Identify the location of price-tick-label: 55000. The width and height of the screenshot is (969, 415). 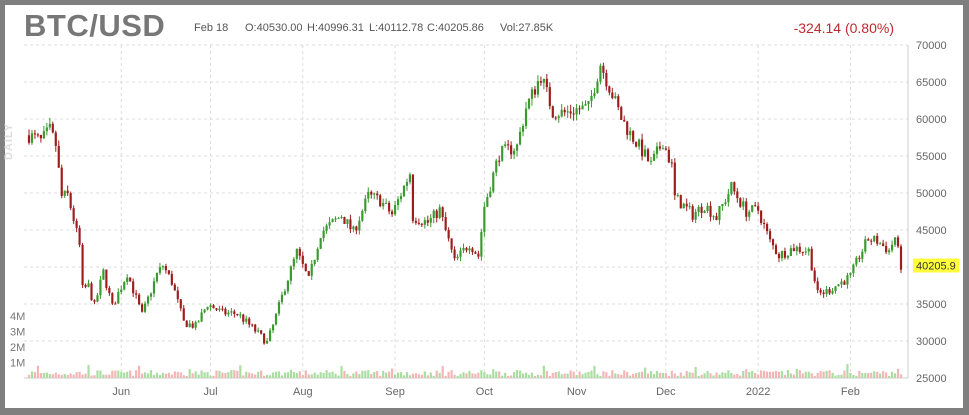
(931, 157).